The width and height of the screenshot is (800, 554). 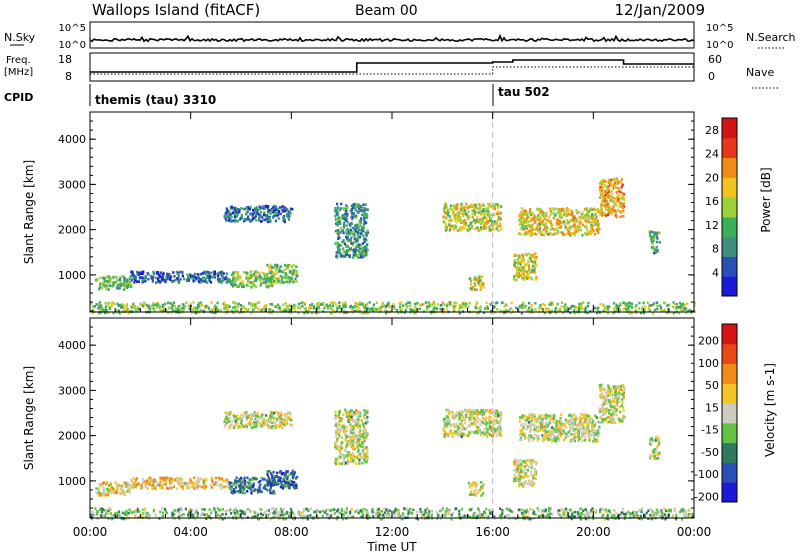 I want to click on colorbar-tick-label: 4, so click(x=715, y=272).